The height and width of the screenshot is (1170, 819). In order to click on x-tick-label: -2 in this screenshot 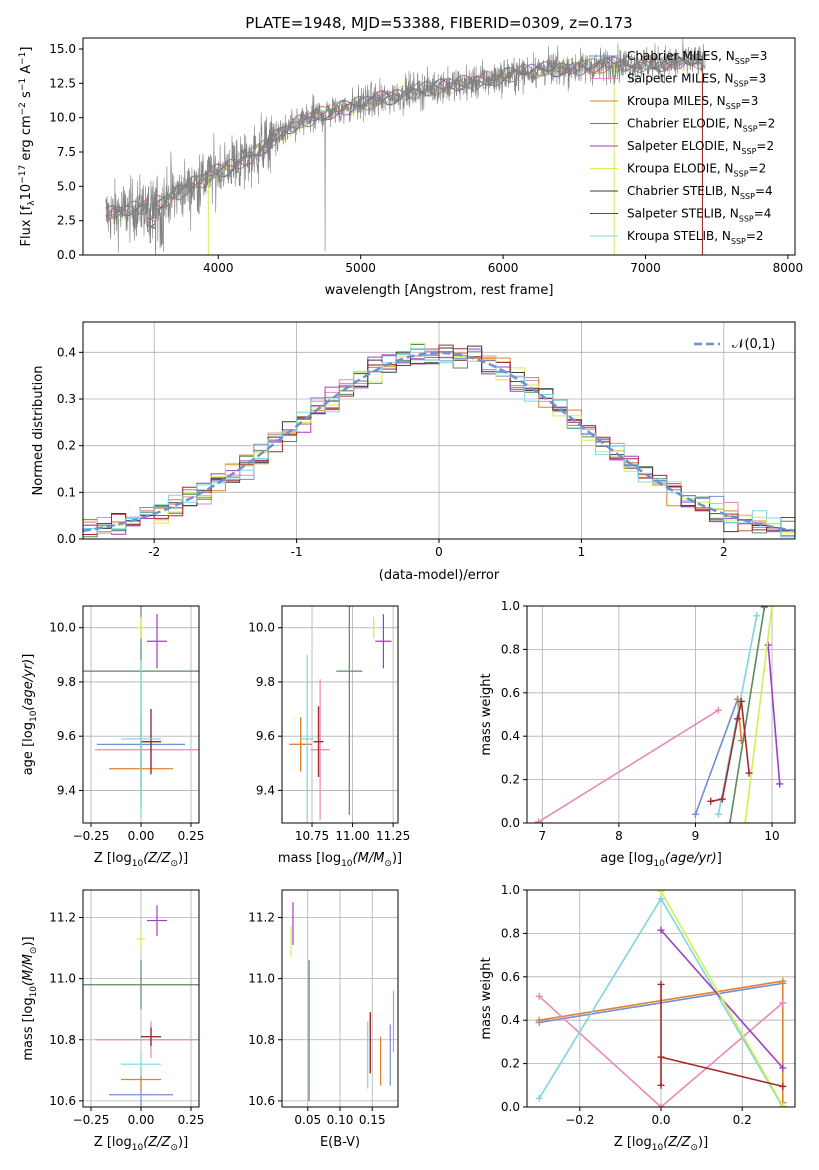, I will do `click(154, 552)`.